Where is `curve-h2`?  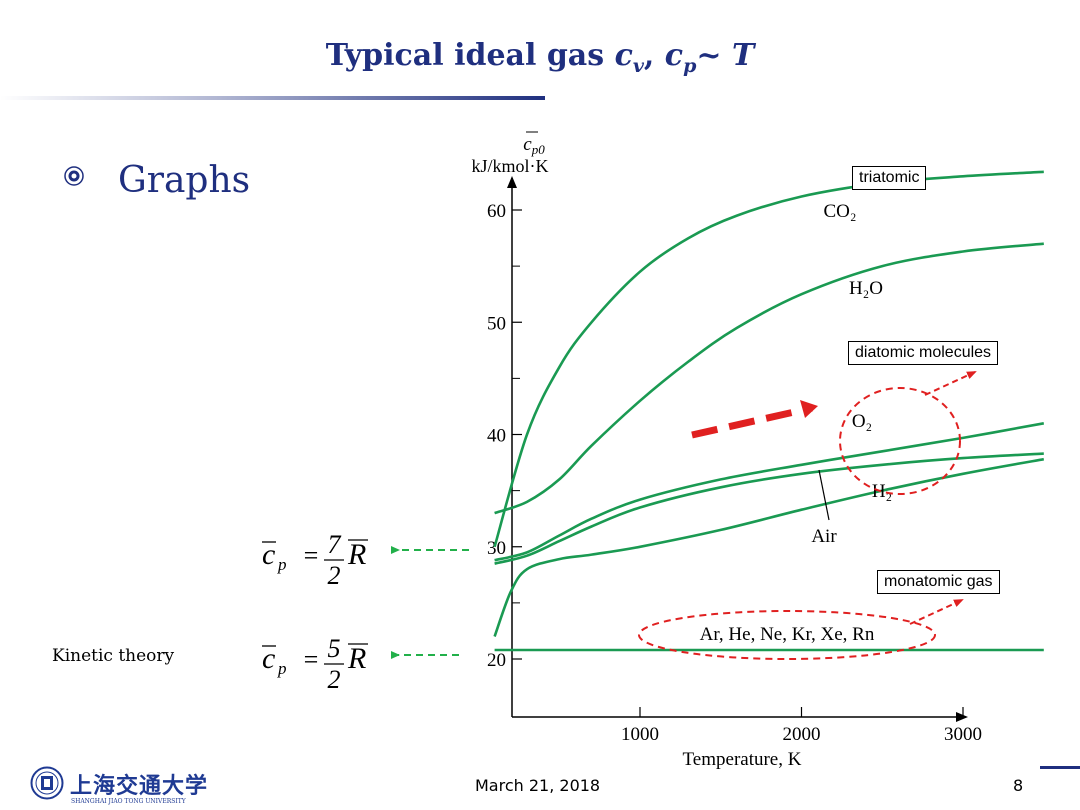 curve-h2 is located at coordinates (769, 547).